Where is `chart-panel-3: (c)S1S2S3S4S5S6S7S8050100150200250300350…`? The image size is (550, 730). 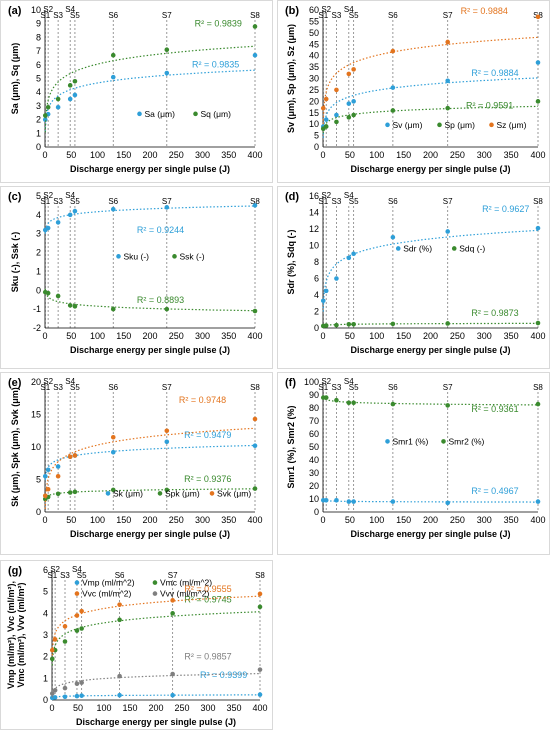 chart-panel-3: (c)S1S2S3S4S5S6S7S8050100150200250300350… is located at coordinates (136, 277).